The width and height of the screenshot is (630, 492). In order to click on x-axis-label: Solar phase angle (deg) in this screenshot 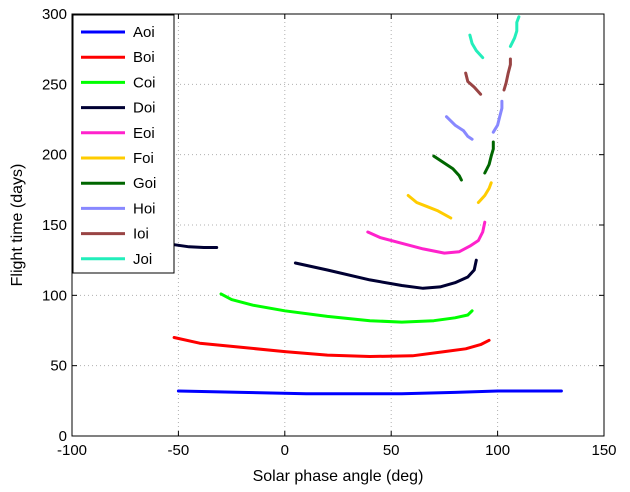, I will do `click(338, 476)`.